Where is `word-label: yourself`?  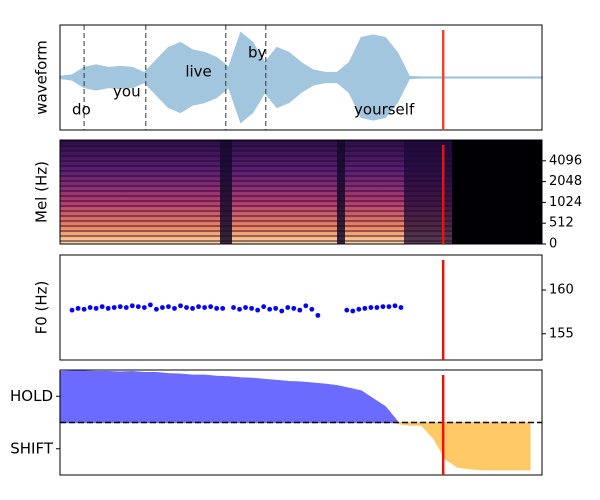 word-label: yourself is located at coordinates (384, 110).